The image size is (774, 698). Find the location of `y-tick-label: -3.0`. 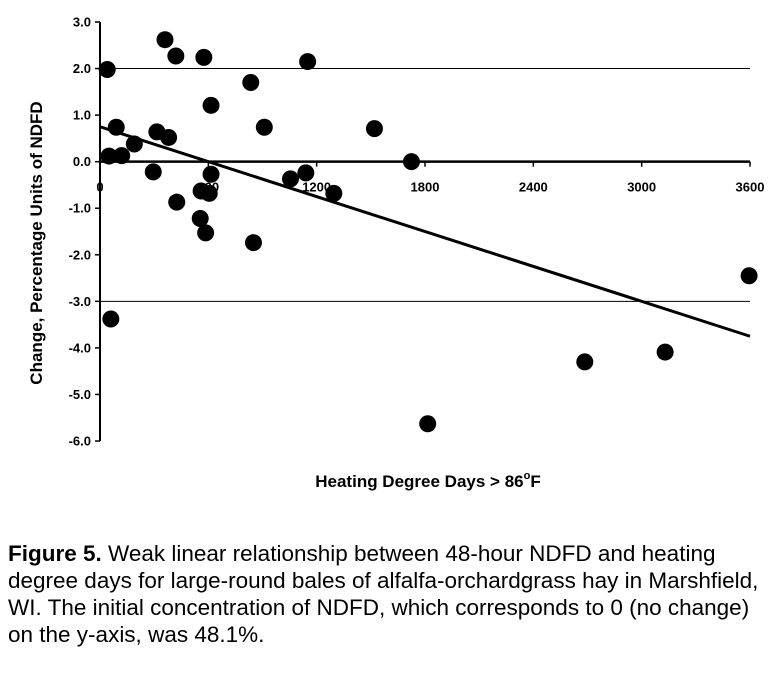

y-tick-label: -3.0 is located at coordinates (80, 301).